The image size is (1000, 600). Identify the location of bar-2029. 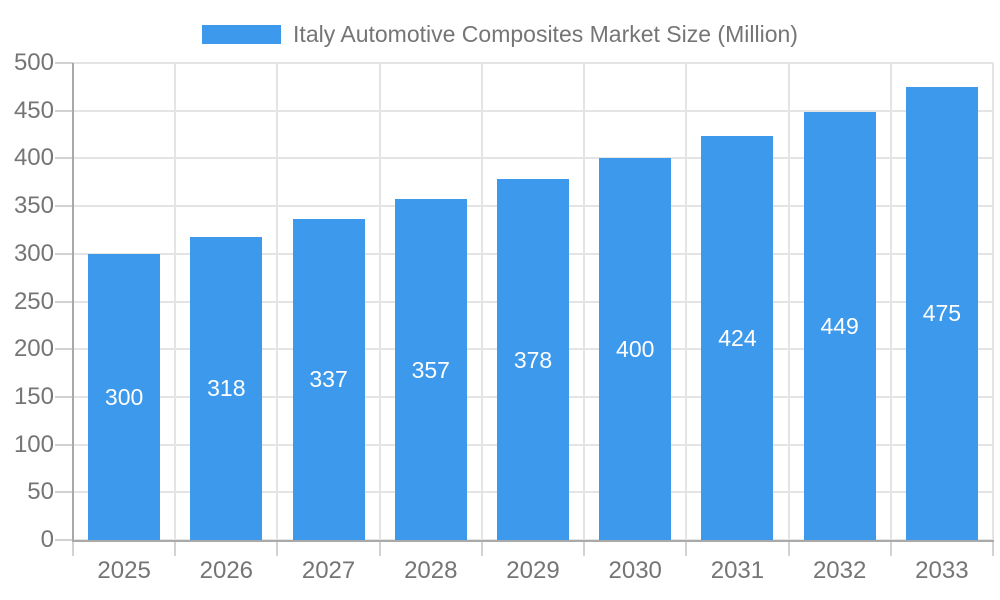
(533, 359).